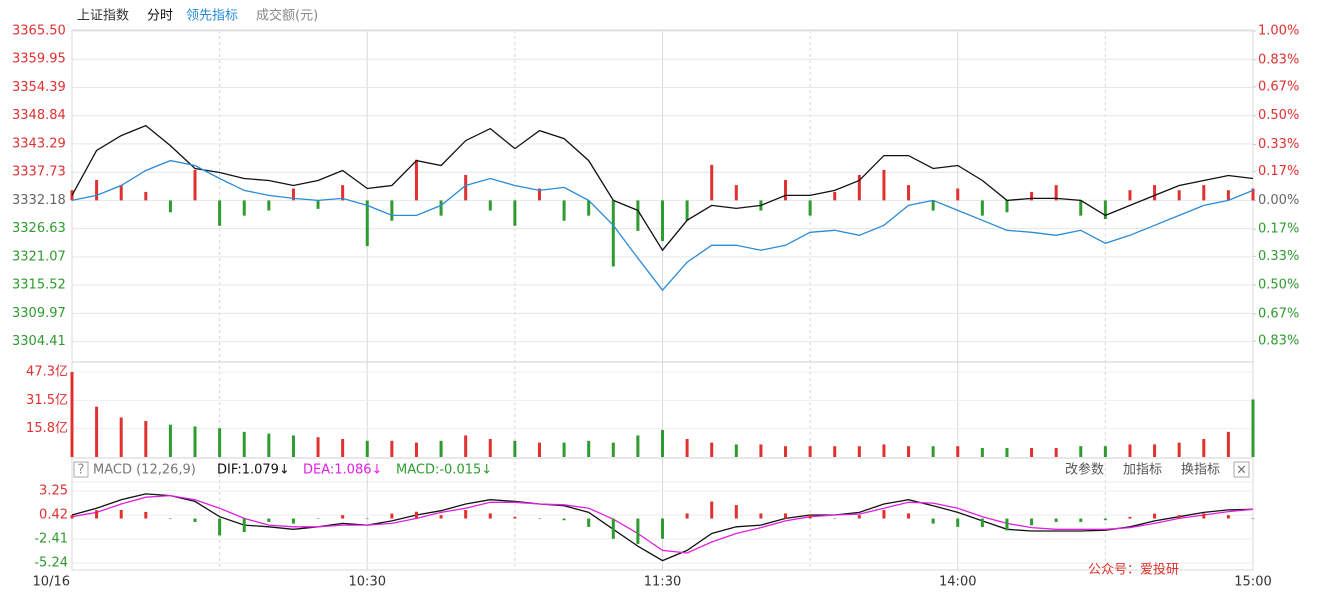  I want to click on legend-item: DIF:1.079↓, so click(253, 470).